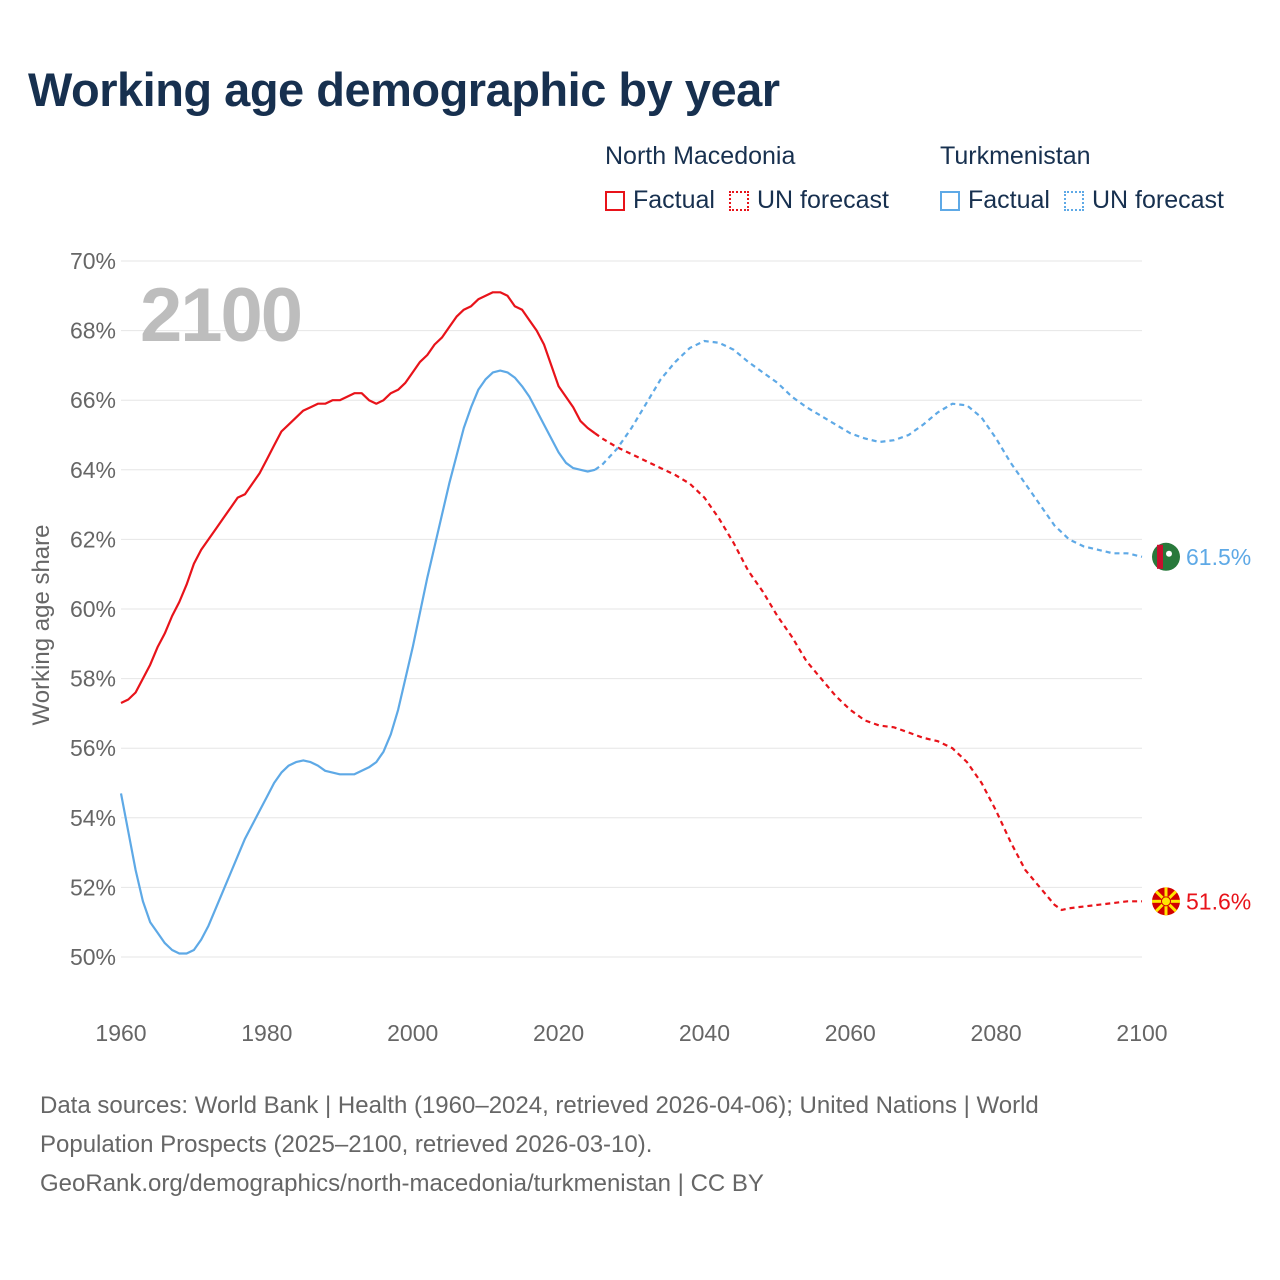 This screenshot has width=1280, height=1280. What do you see at coordinates (93, 748) in the screenshot?
I see `y-tick-label: 56%` at bounding box center [93, 748].